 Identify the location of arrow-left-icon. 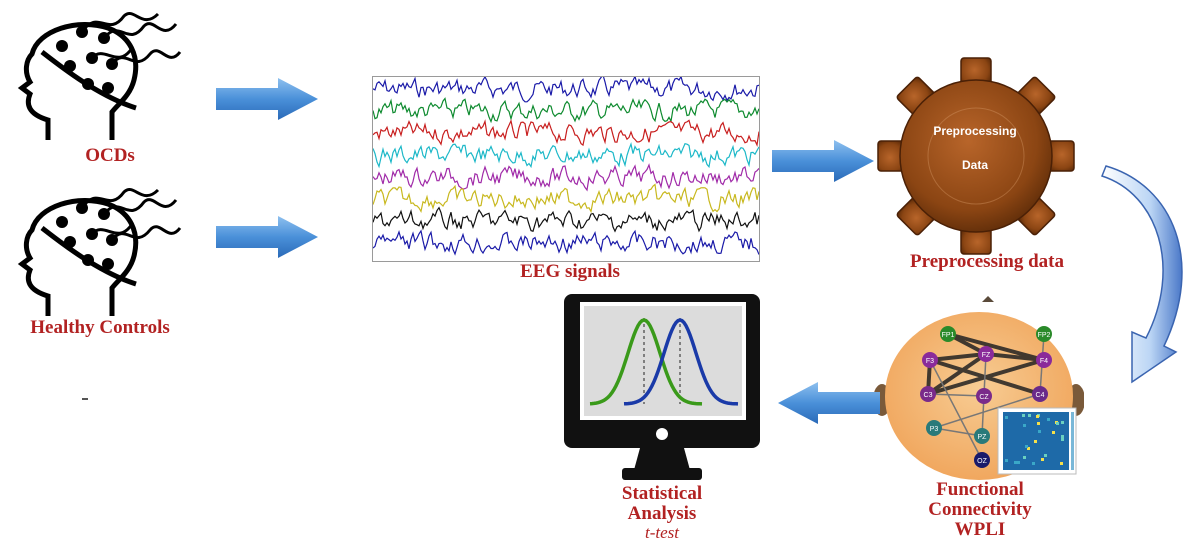
(829, 403).